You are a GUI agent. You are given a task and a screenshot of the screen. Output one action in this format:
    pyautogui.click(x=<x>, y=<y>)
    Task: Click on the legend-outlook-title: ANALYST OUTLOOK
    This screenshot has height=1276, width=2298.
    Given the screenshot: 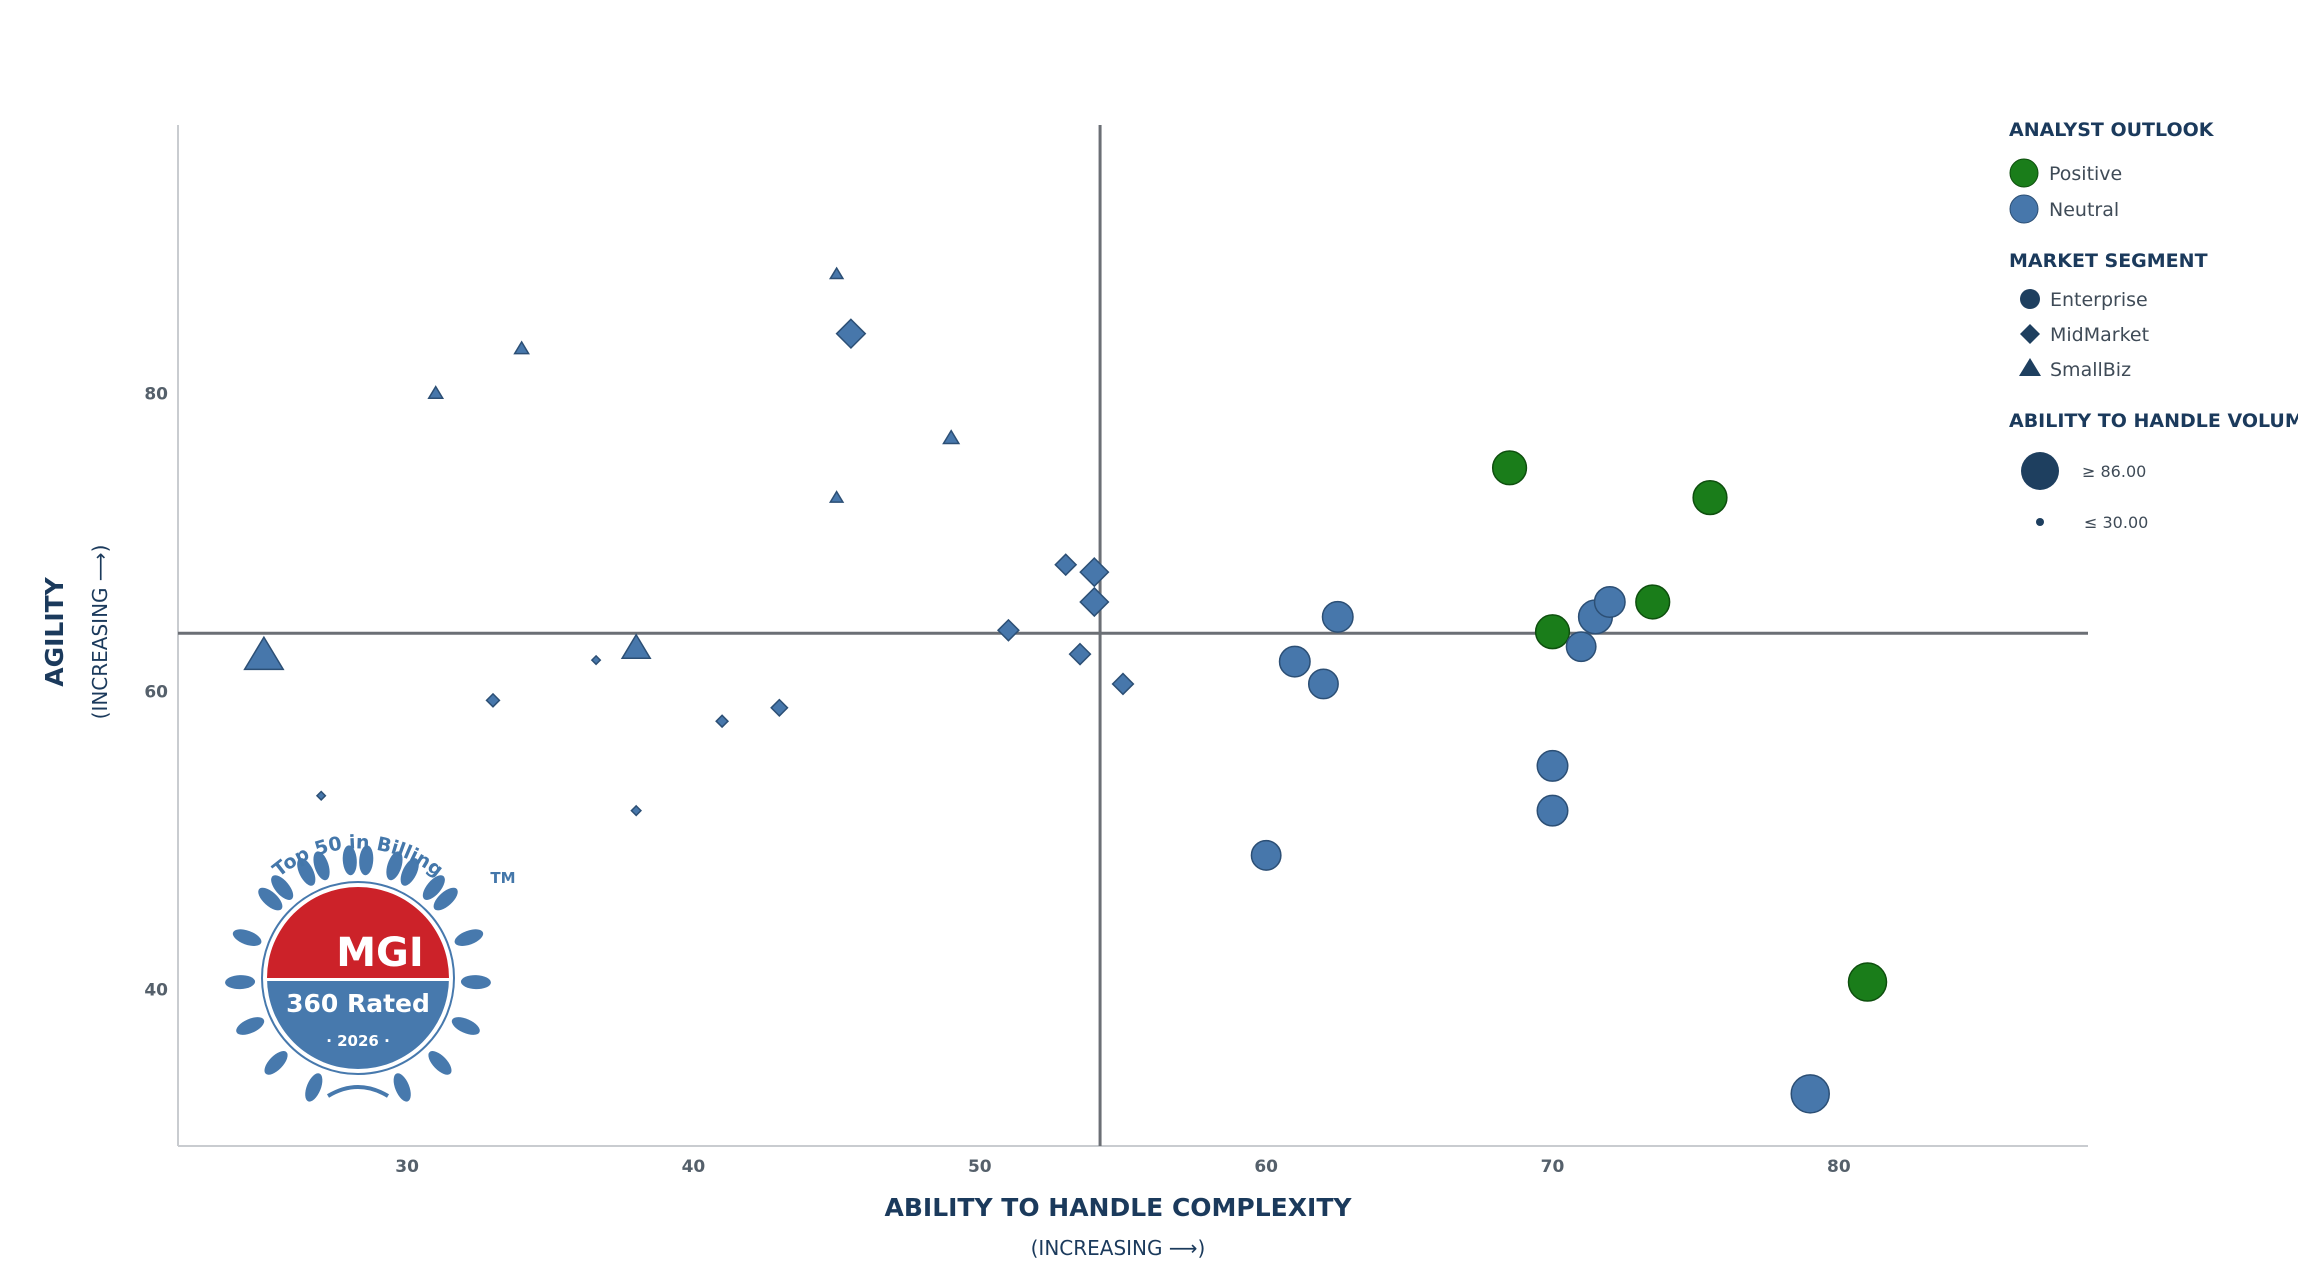 What is the action you would take?
    pyautogui.click(x=2112, y=130)
    